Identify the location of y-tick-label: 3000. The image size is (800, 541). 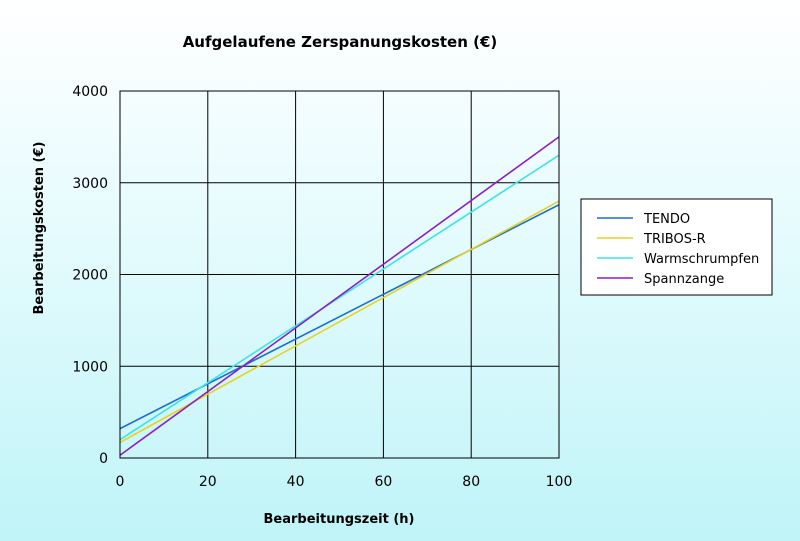
(90, 184).